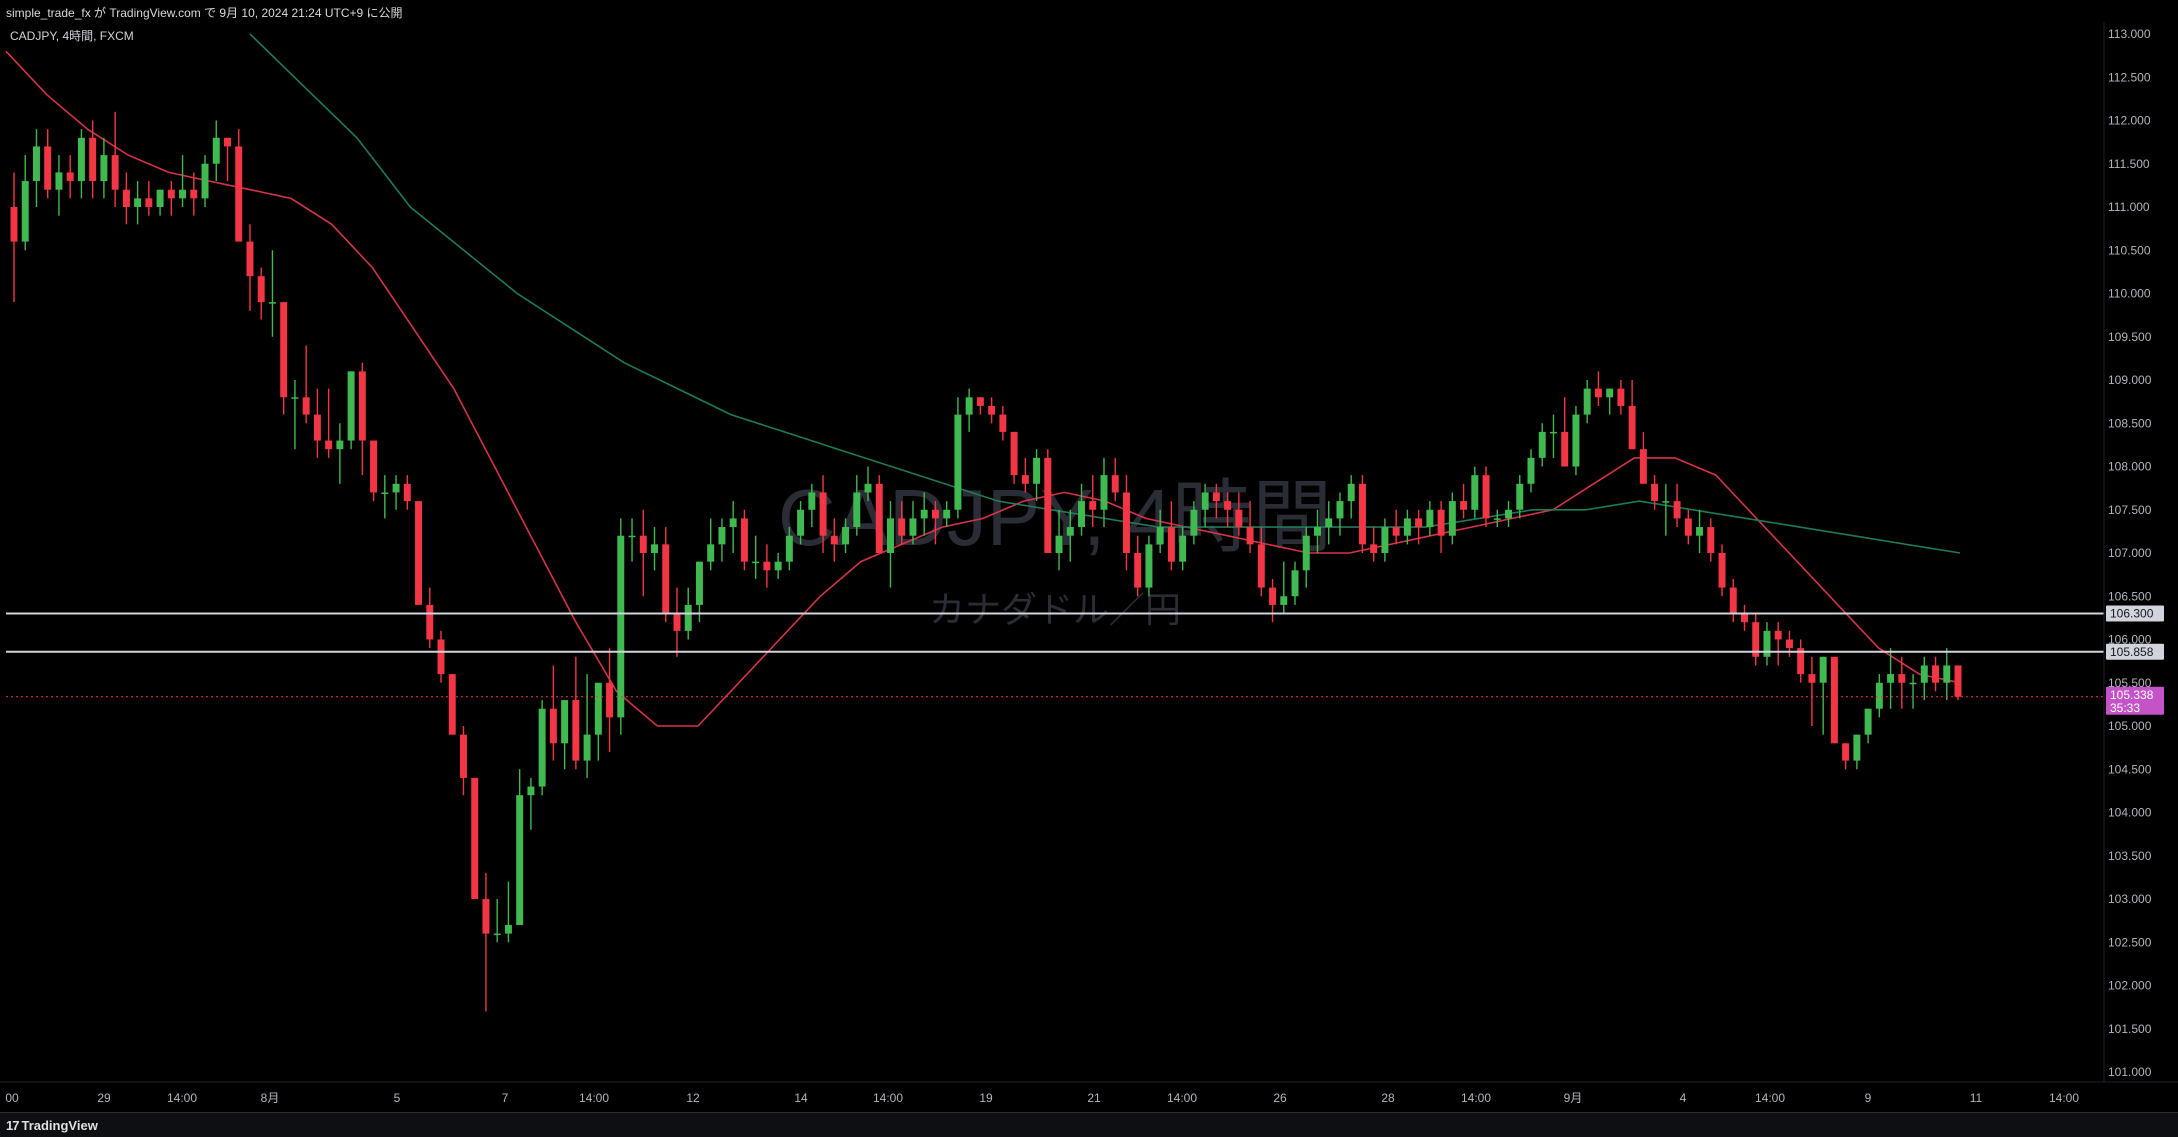 This screenshot has width=2178, height=1137. I want to click on tradingview-logo-icon: 17, so click(13, 1125).